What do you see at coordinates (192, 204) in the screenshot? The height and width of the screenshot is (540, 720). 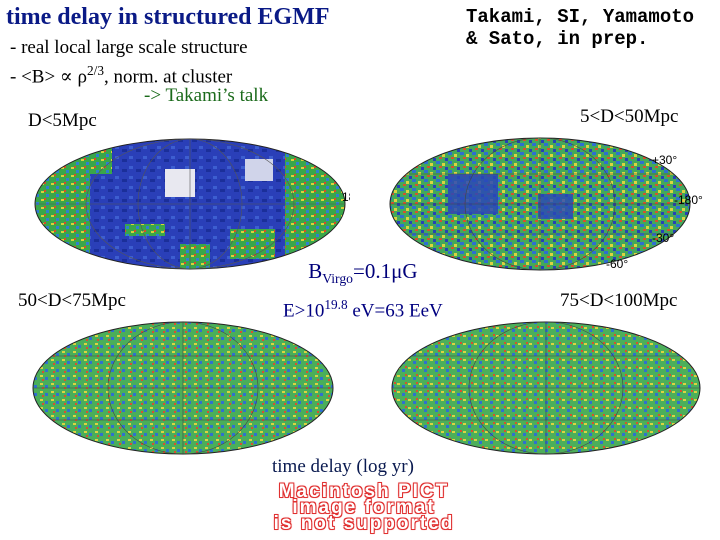 I see `skymap-top-left: 180°` at bounding box center [192, 204].